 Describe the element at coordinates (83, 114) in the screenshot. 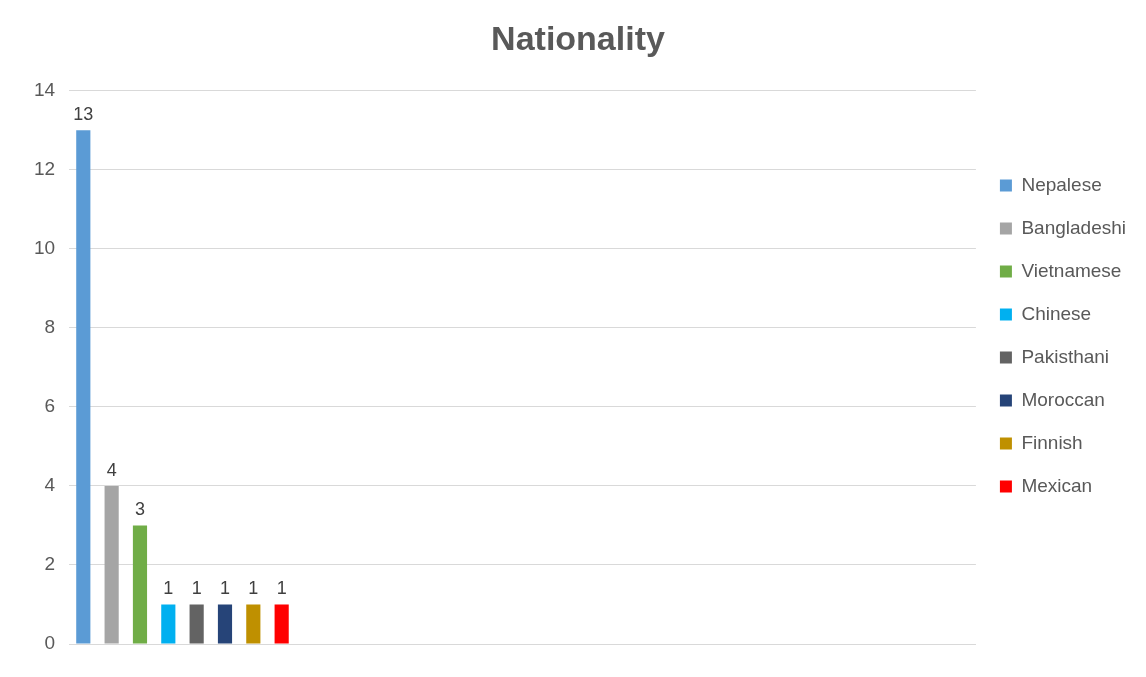

I see `data-label: 13` at that location.